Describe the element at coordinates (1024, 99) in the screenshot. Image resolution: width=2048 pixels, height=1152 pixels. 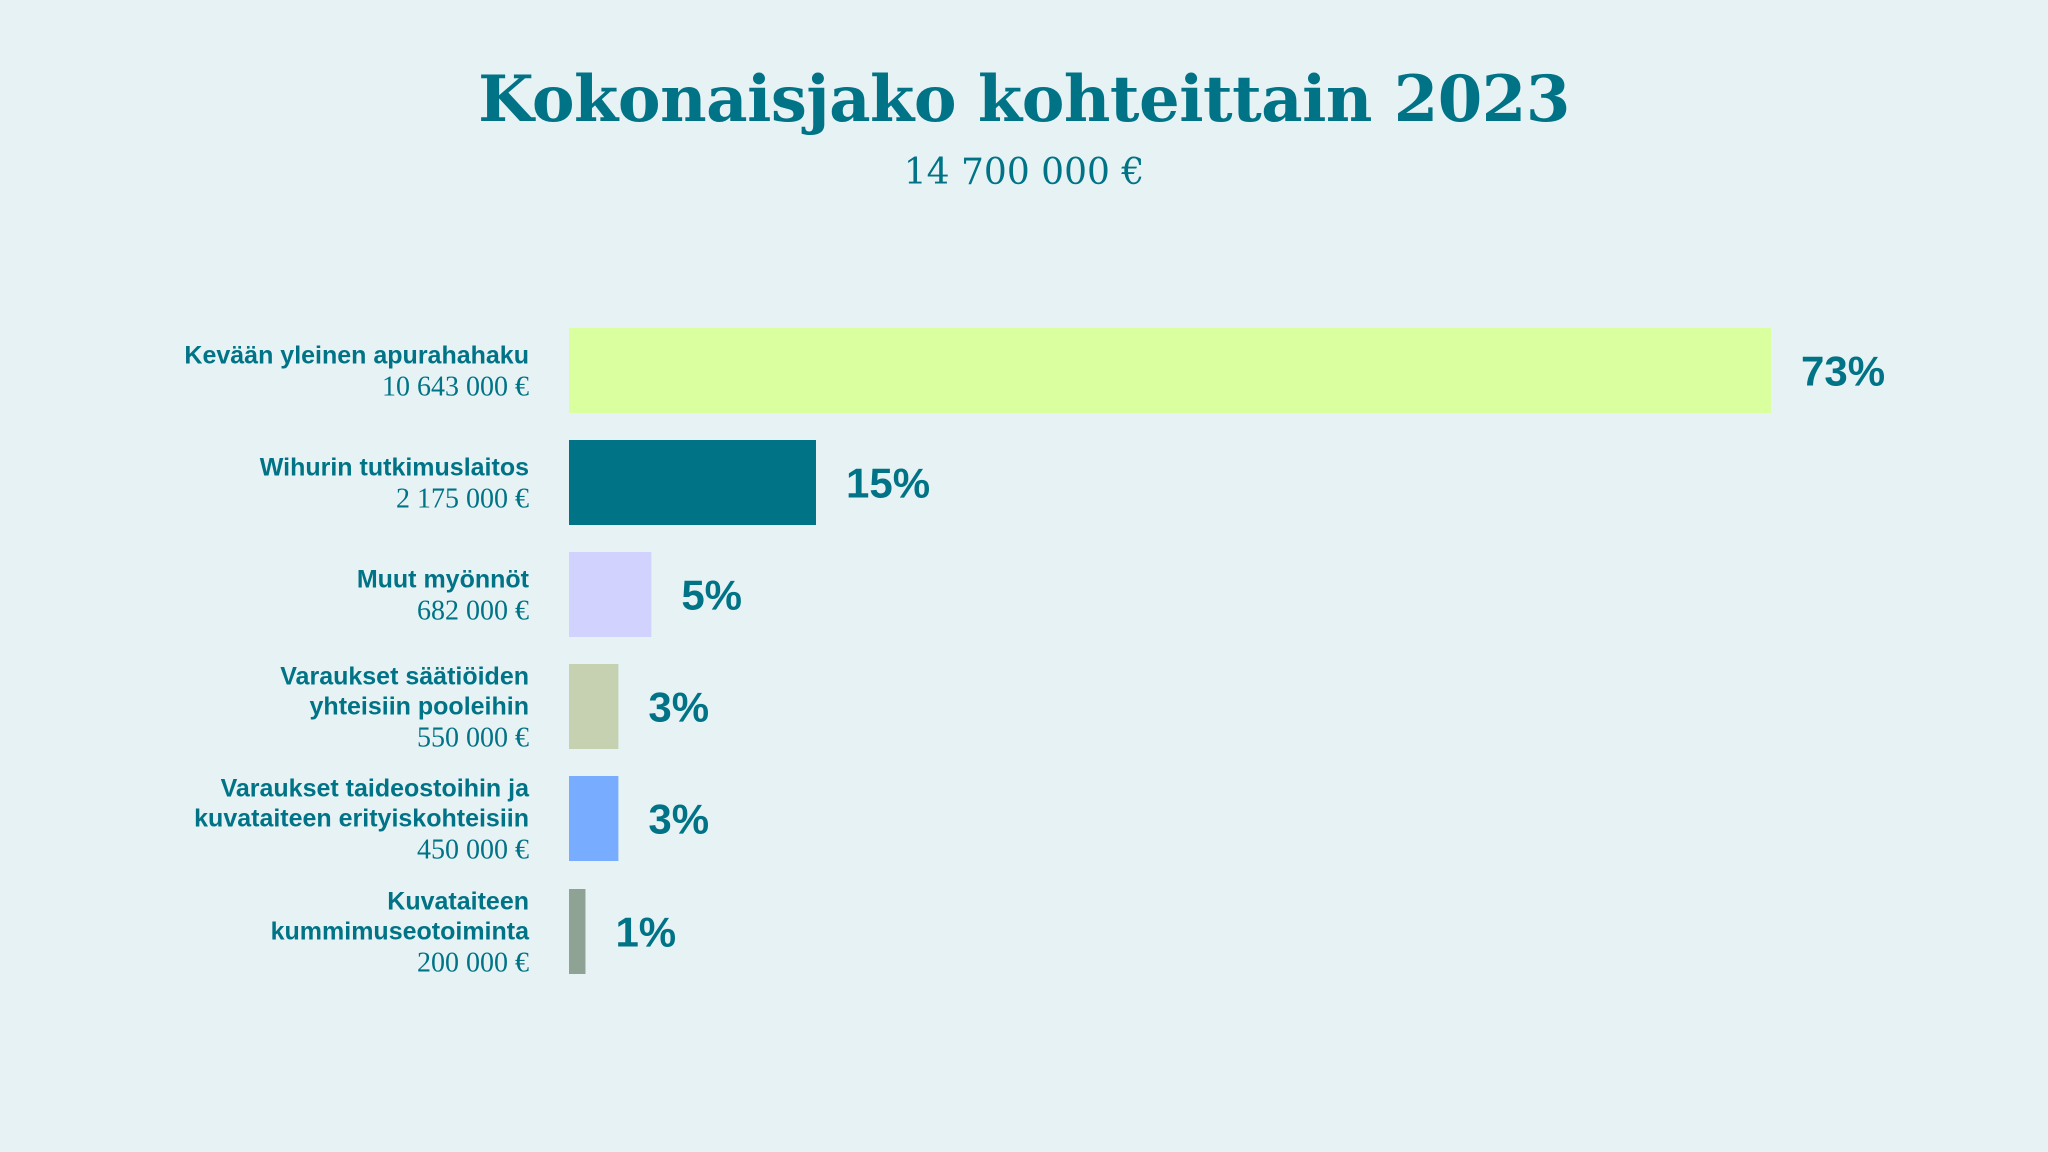
I see `chart-title: Kokonaisjako kohteittain 2023` at that location.